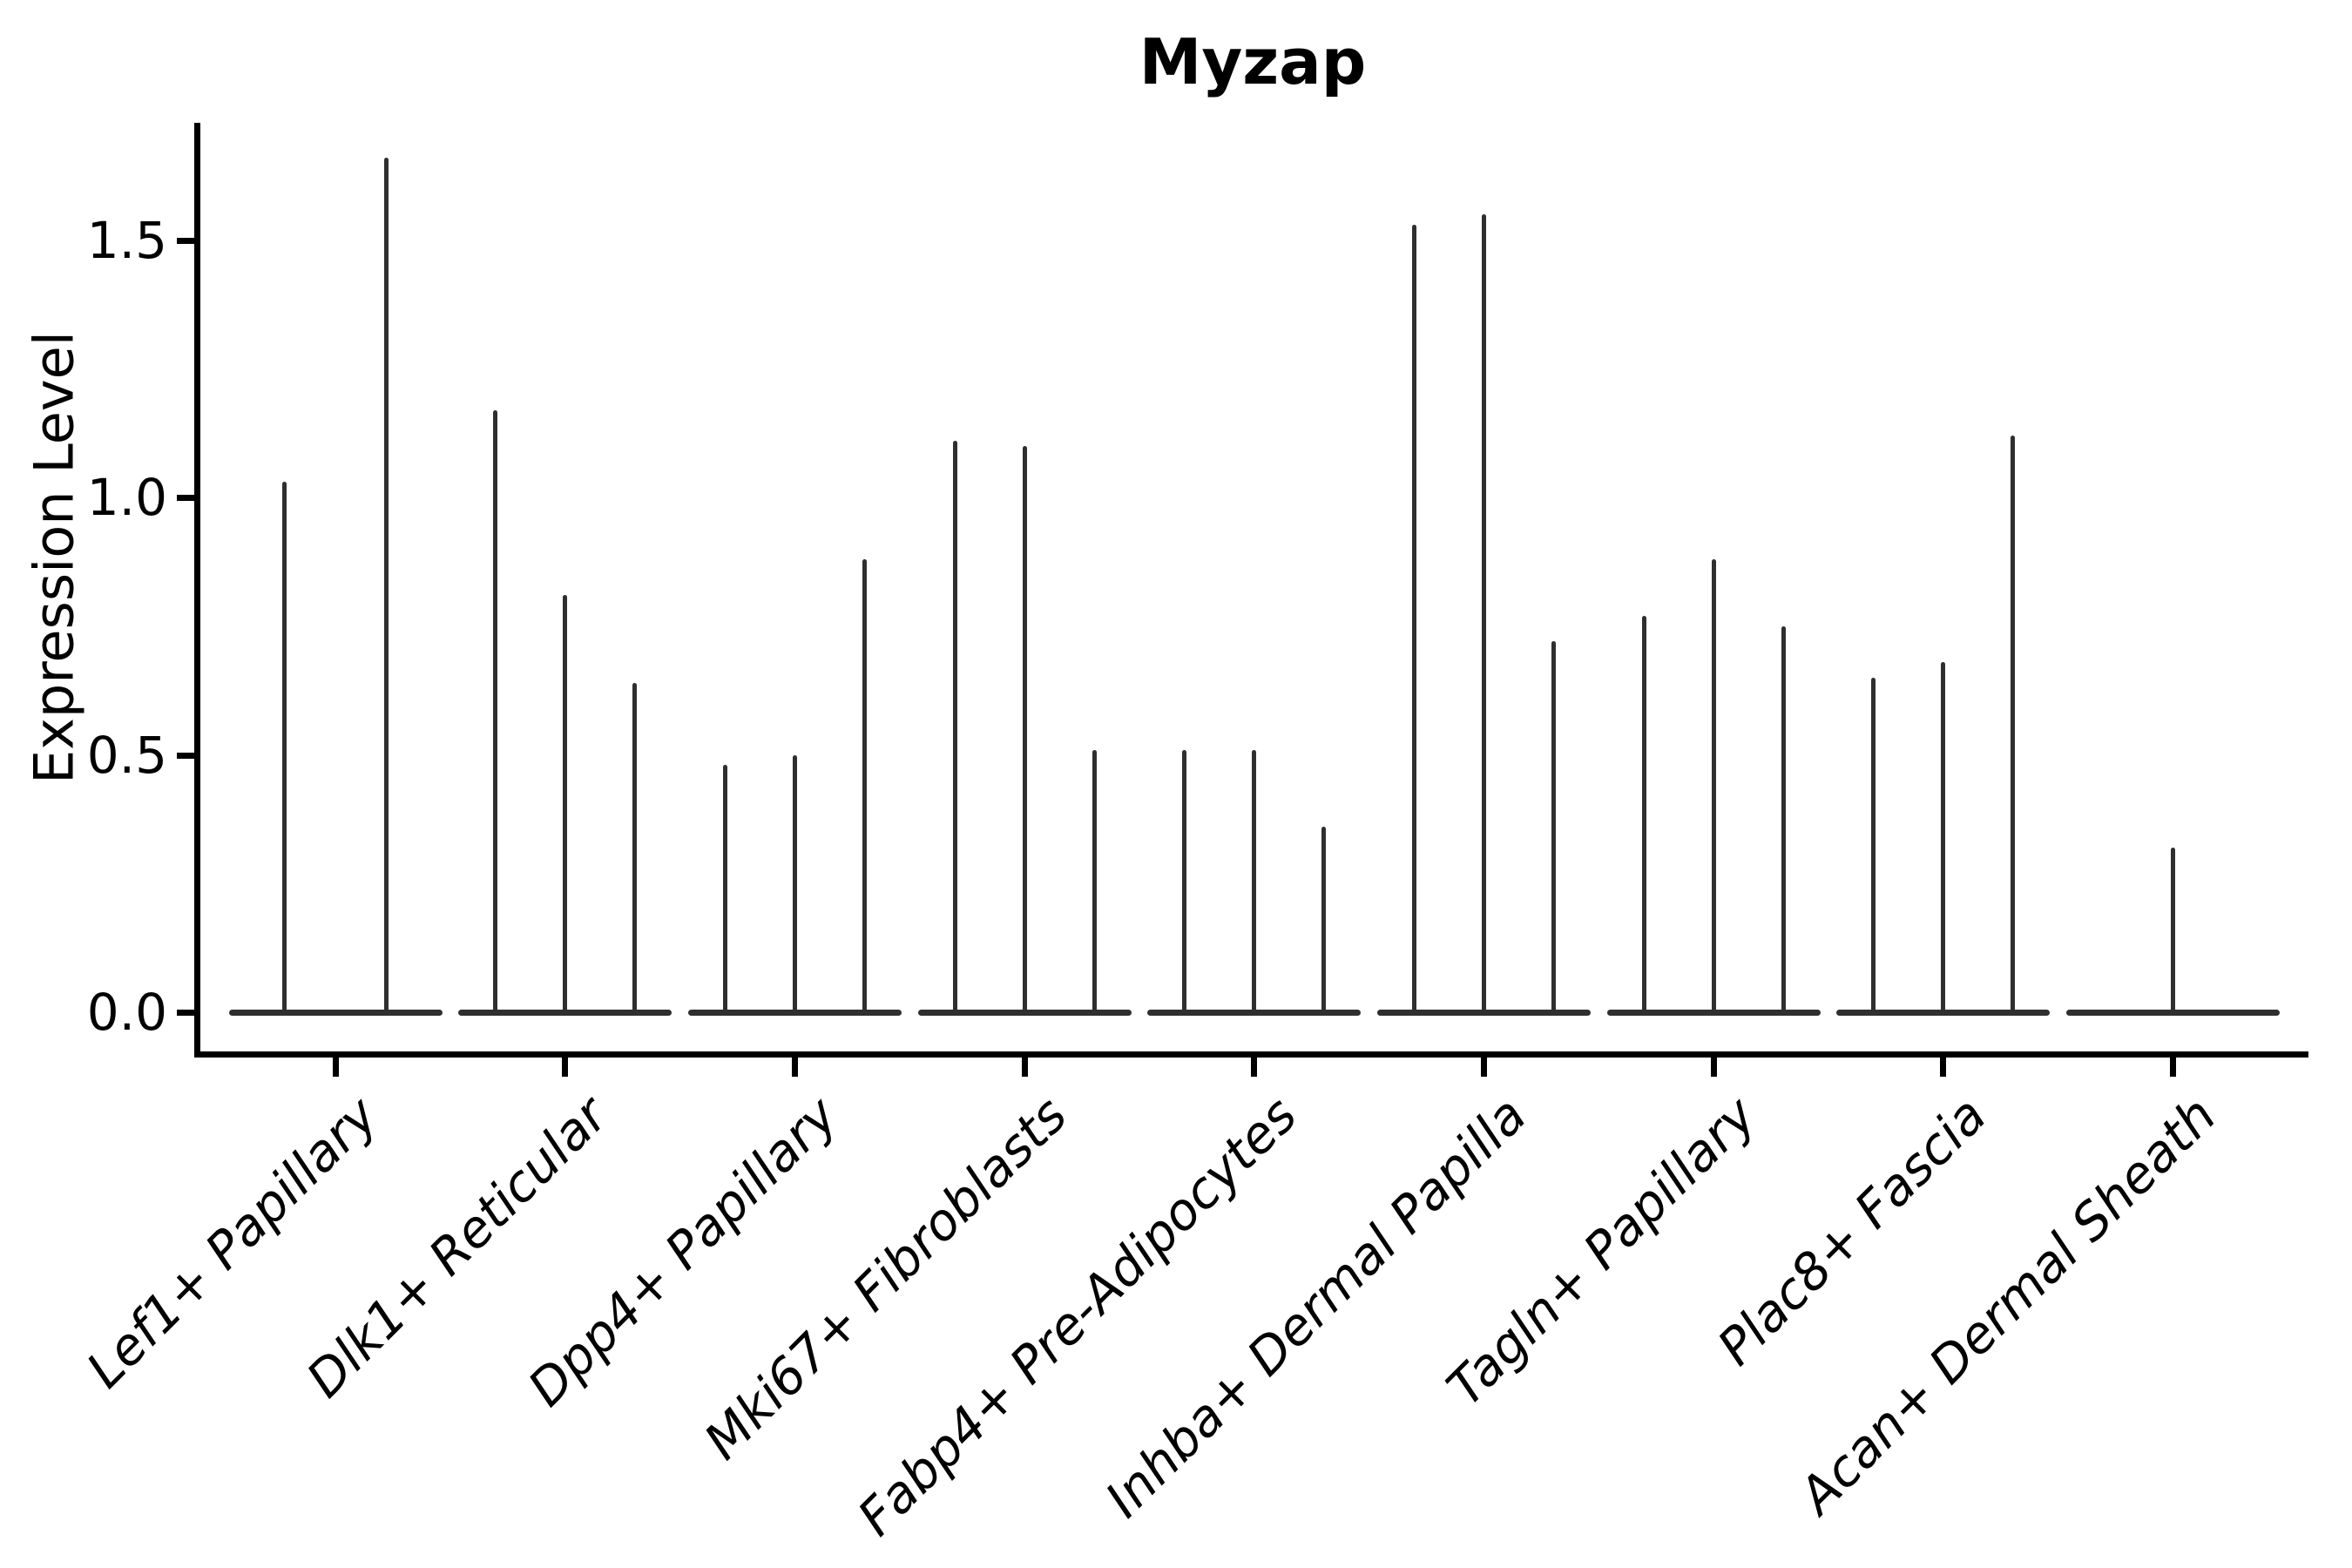 The width and height of the screenshot is (2352, 1568). What do you see at coordinates (1077, 1316) in the screenshot?
I see `x-tick-label: Fabp4+ Pre-Adipocytes` at bounding box center [1077, 1316].